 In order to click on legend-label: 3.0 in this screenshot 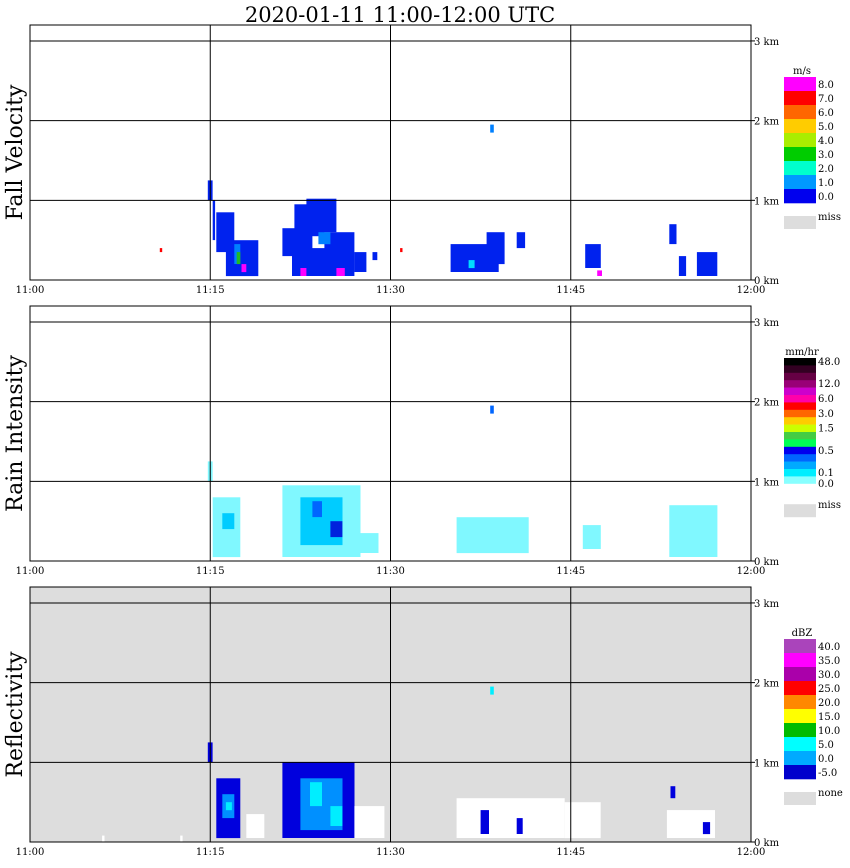, I will do `click(826, 155)`.